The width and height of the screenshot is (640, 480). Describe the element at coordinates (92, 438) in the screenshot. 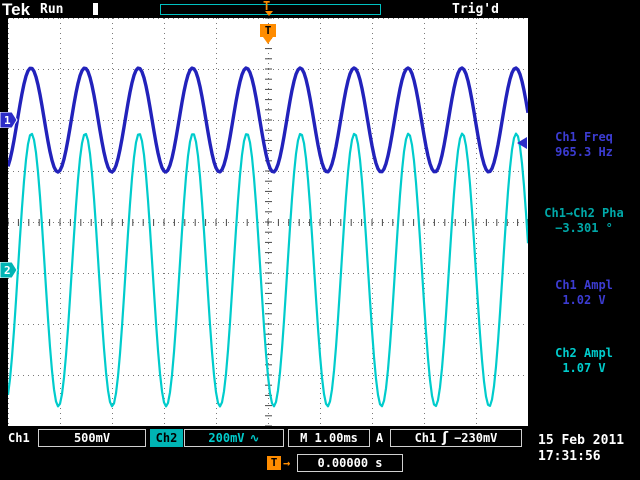

I see `ch1-scale-readout: 500mV` at that location.